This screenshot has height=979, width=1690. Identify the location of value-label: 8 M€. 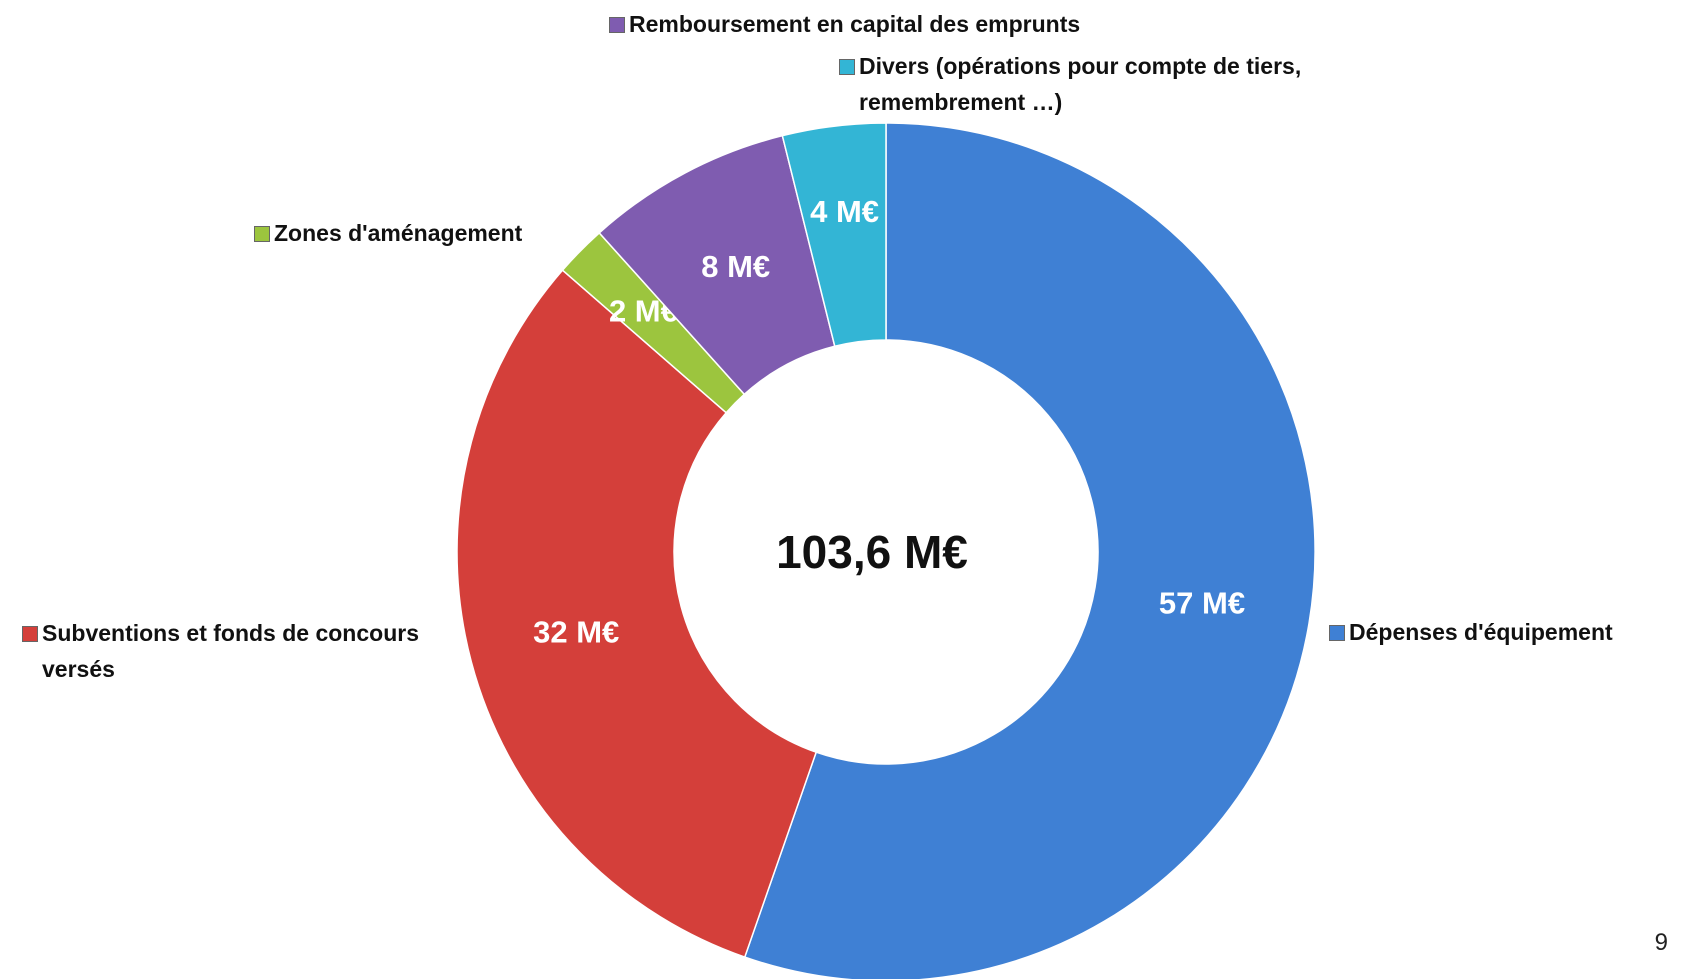
(735, 266).